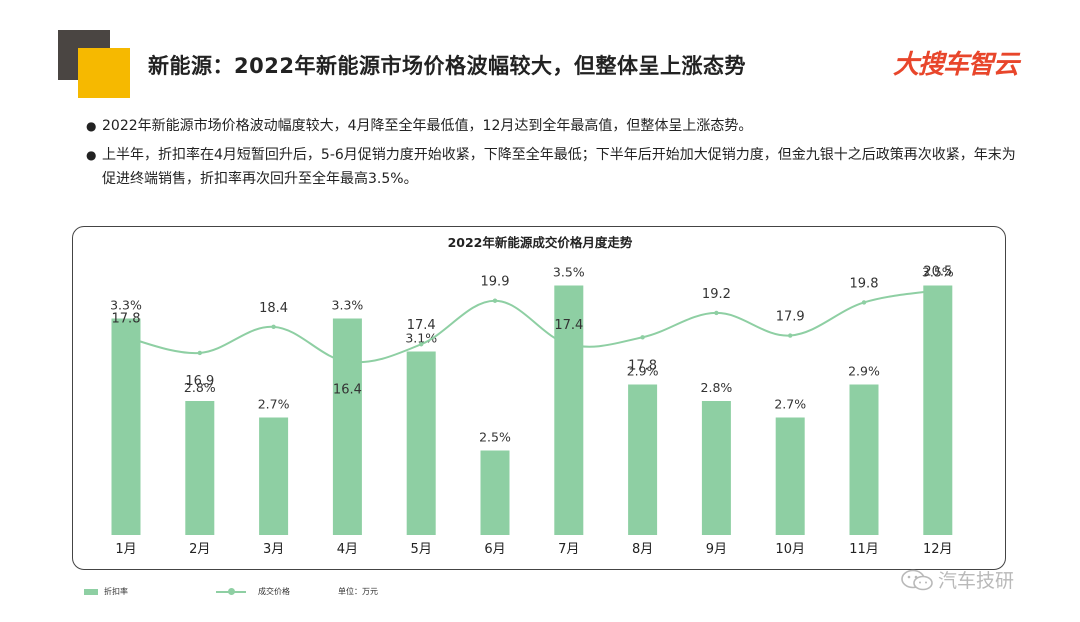 The width and height of the screenshot is (1080, 622). What do you see at coordinates (421, 338) in the screenshot?
I see `bar-value-label: 3.1%` at bounding box center [421, 338].